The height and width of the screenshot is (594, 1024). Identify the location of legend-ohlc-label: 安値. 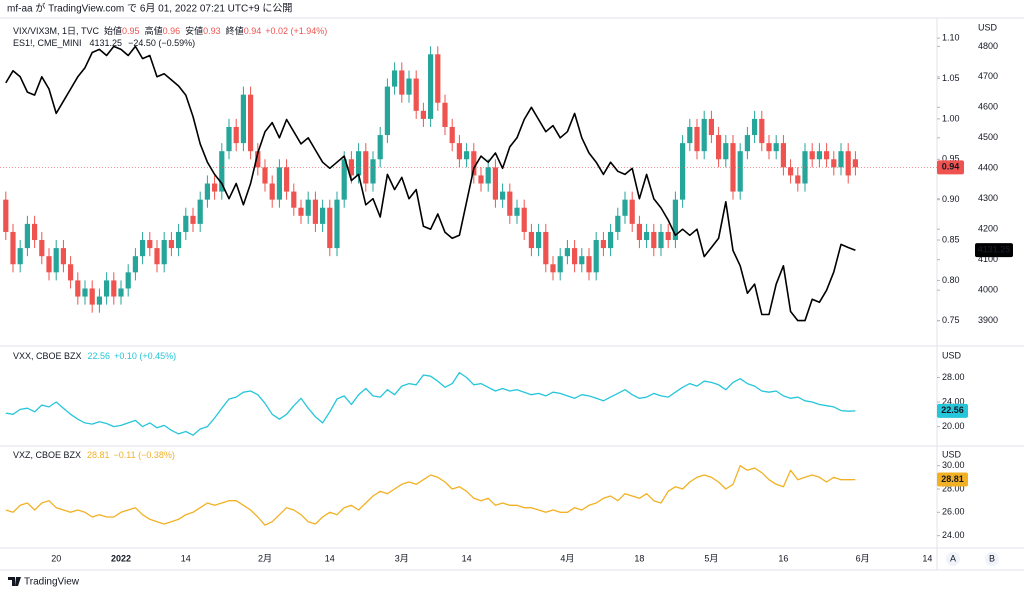
(194, 30).